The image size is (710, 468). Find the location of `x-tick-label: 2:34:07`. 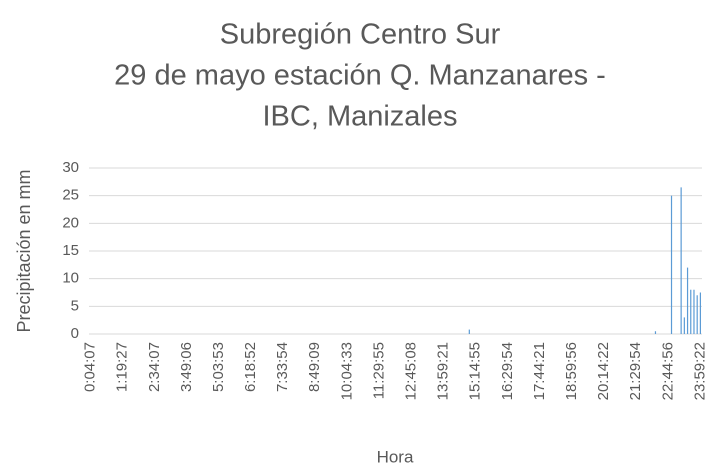

x-tick-label: 2:34:07 is located at coordinates (154, 367).